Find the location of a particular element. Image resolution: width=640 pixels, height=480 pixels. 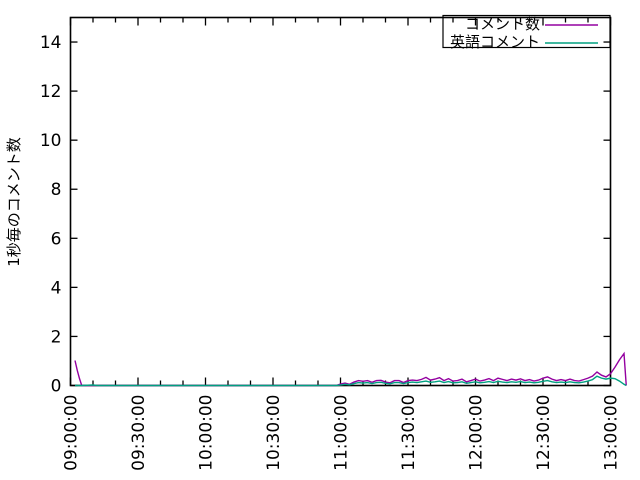

y-tick-label: 4 is located at coordinates (56, 288).